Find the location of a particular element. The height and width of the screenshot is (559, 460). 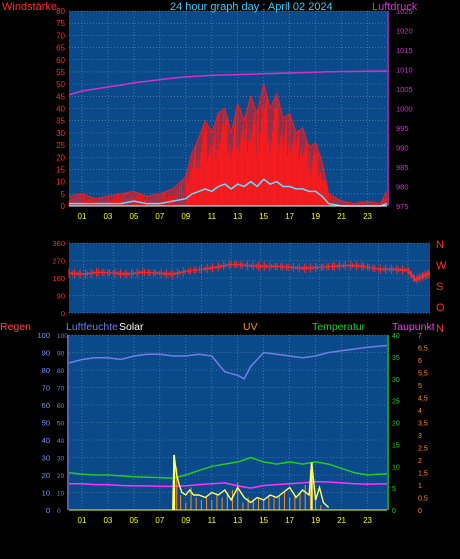

y-tick-label: 20 is located at coordinates (60, 157).